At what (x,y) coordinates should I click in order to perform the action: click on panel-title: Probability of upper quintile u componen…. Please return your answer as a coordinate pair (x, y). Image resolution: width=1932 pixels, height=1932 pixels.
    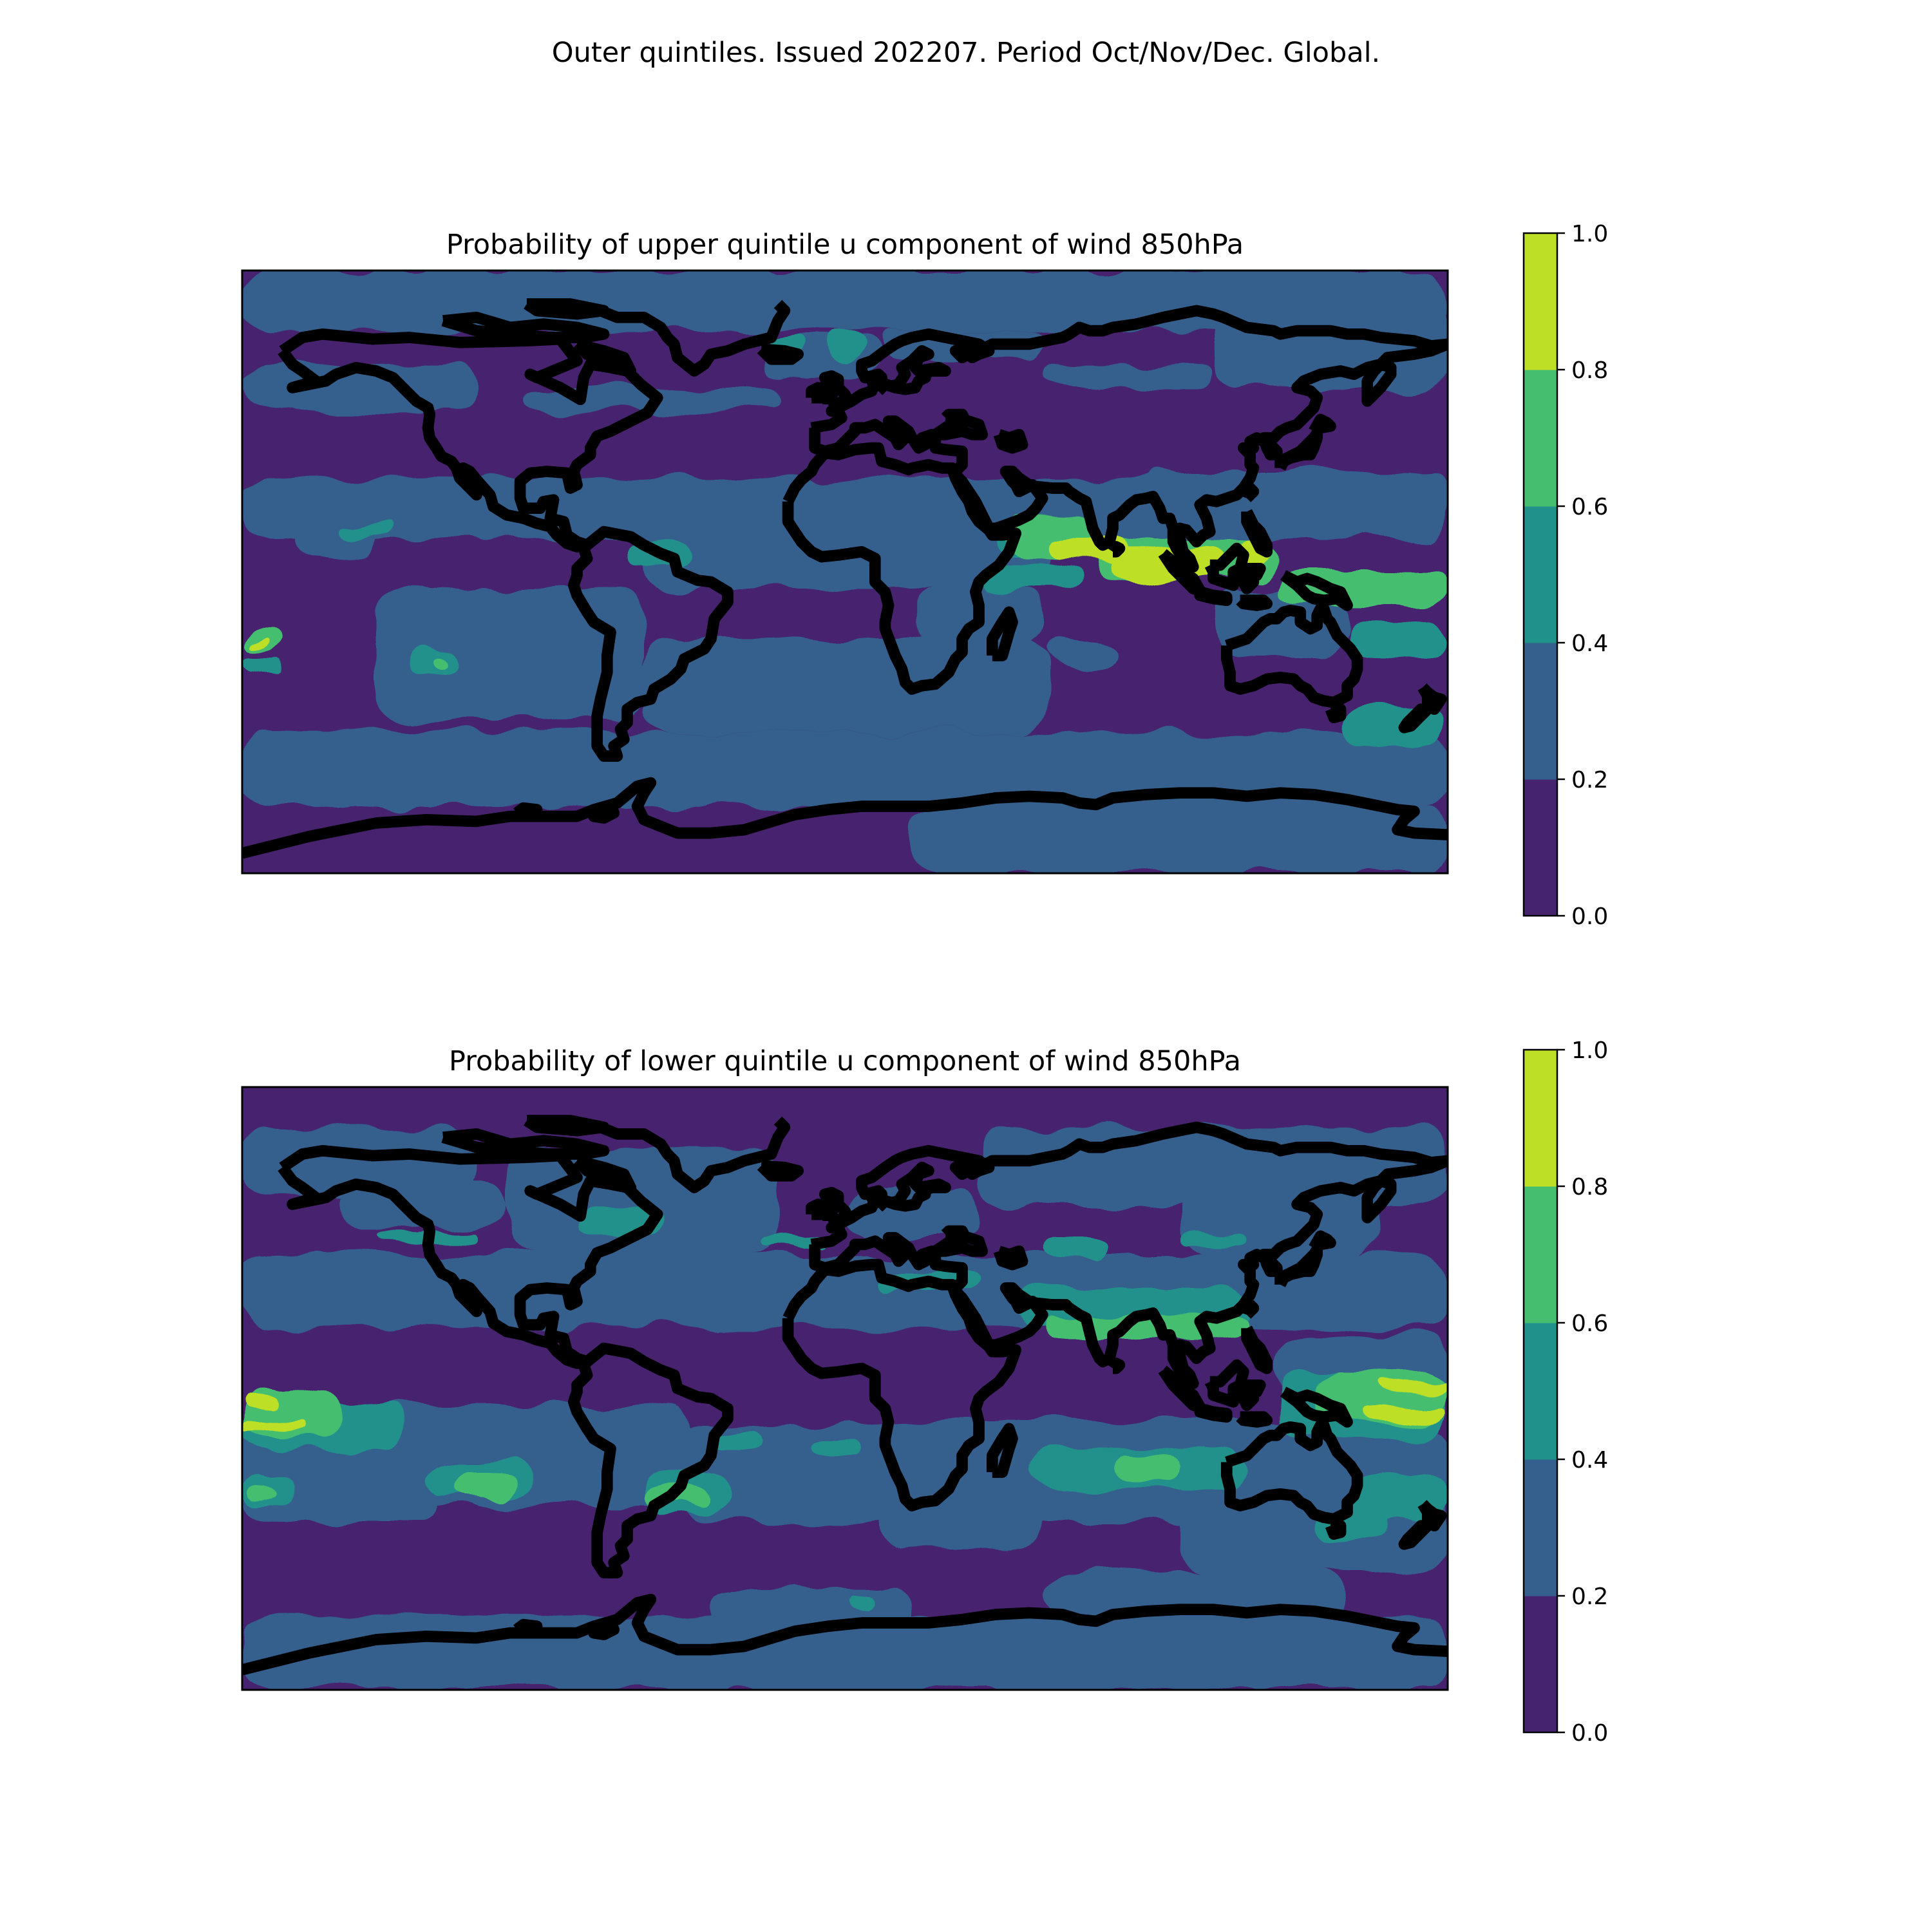
    Looking at the image, I should click on (845, 245).